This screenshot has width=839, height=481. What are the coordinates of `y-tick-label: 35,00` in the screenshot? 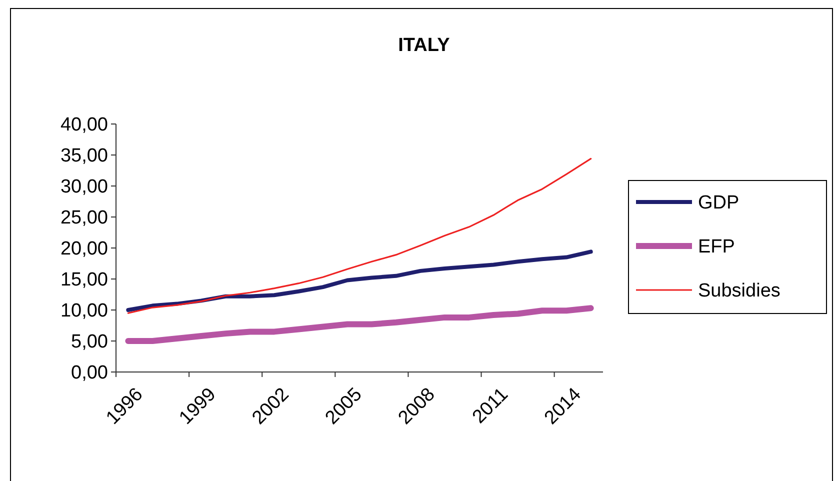 It's located at (84, 156).